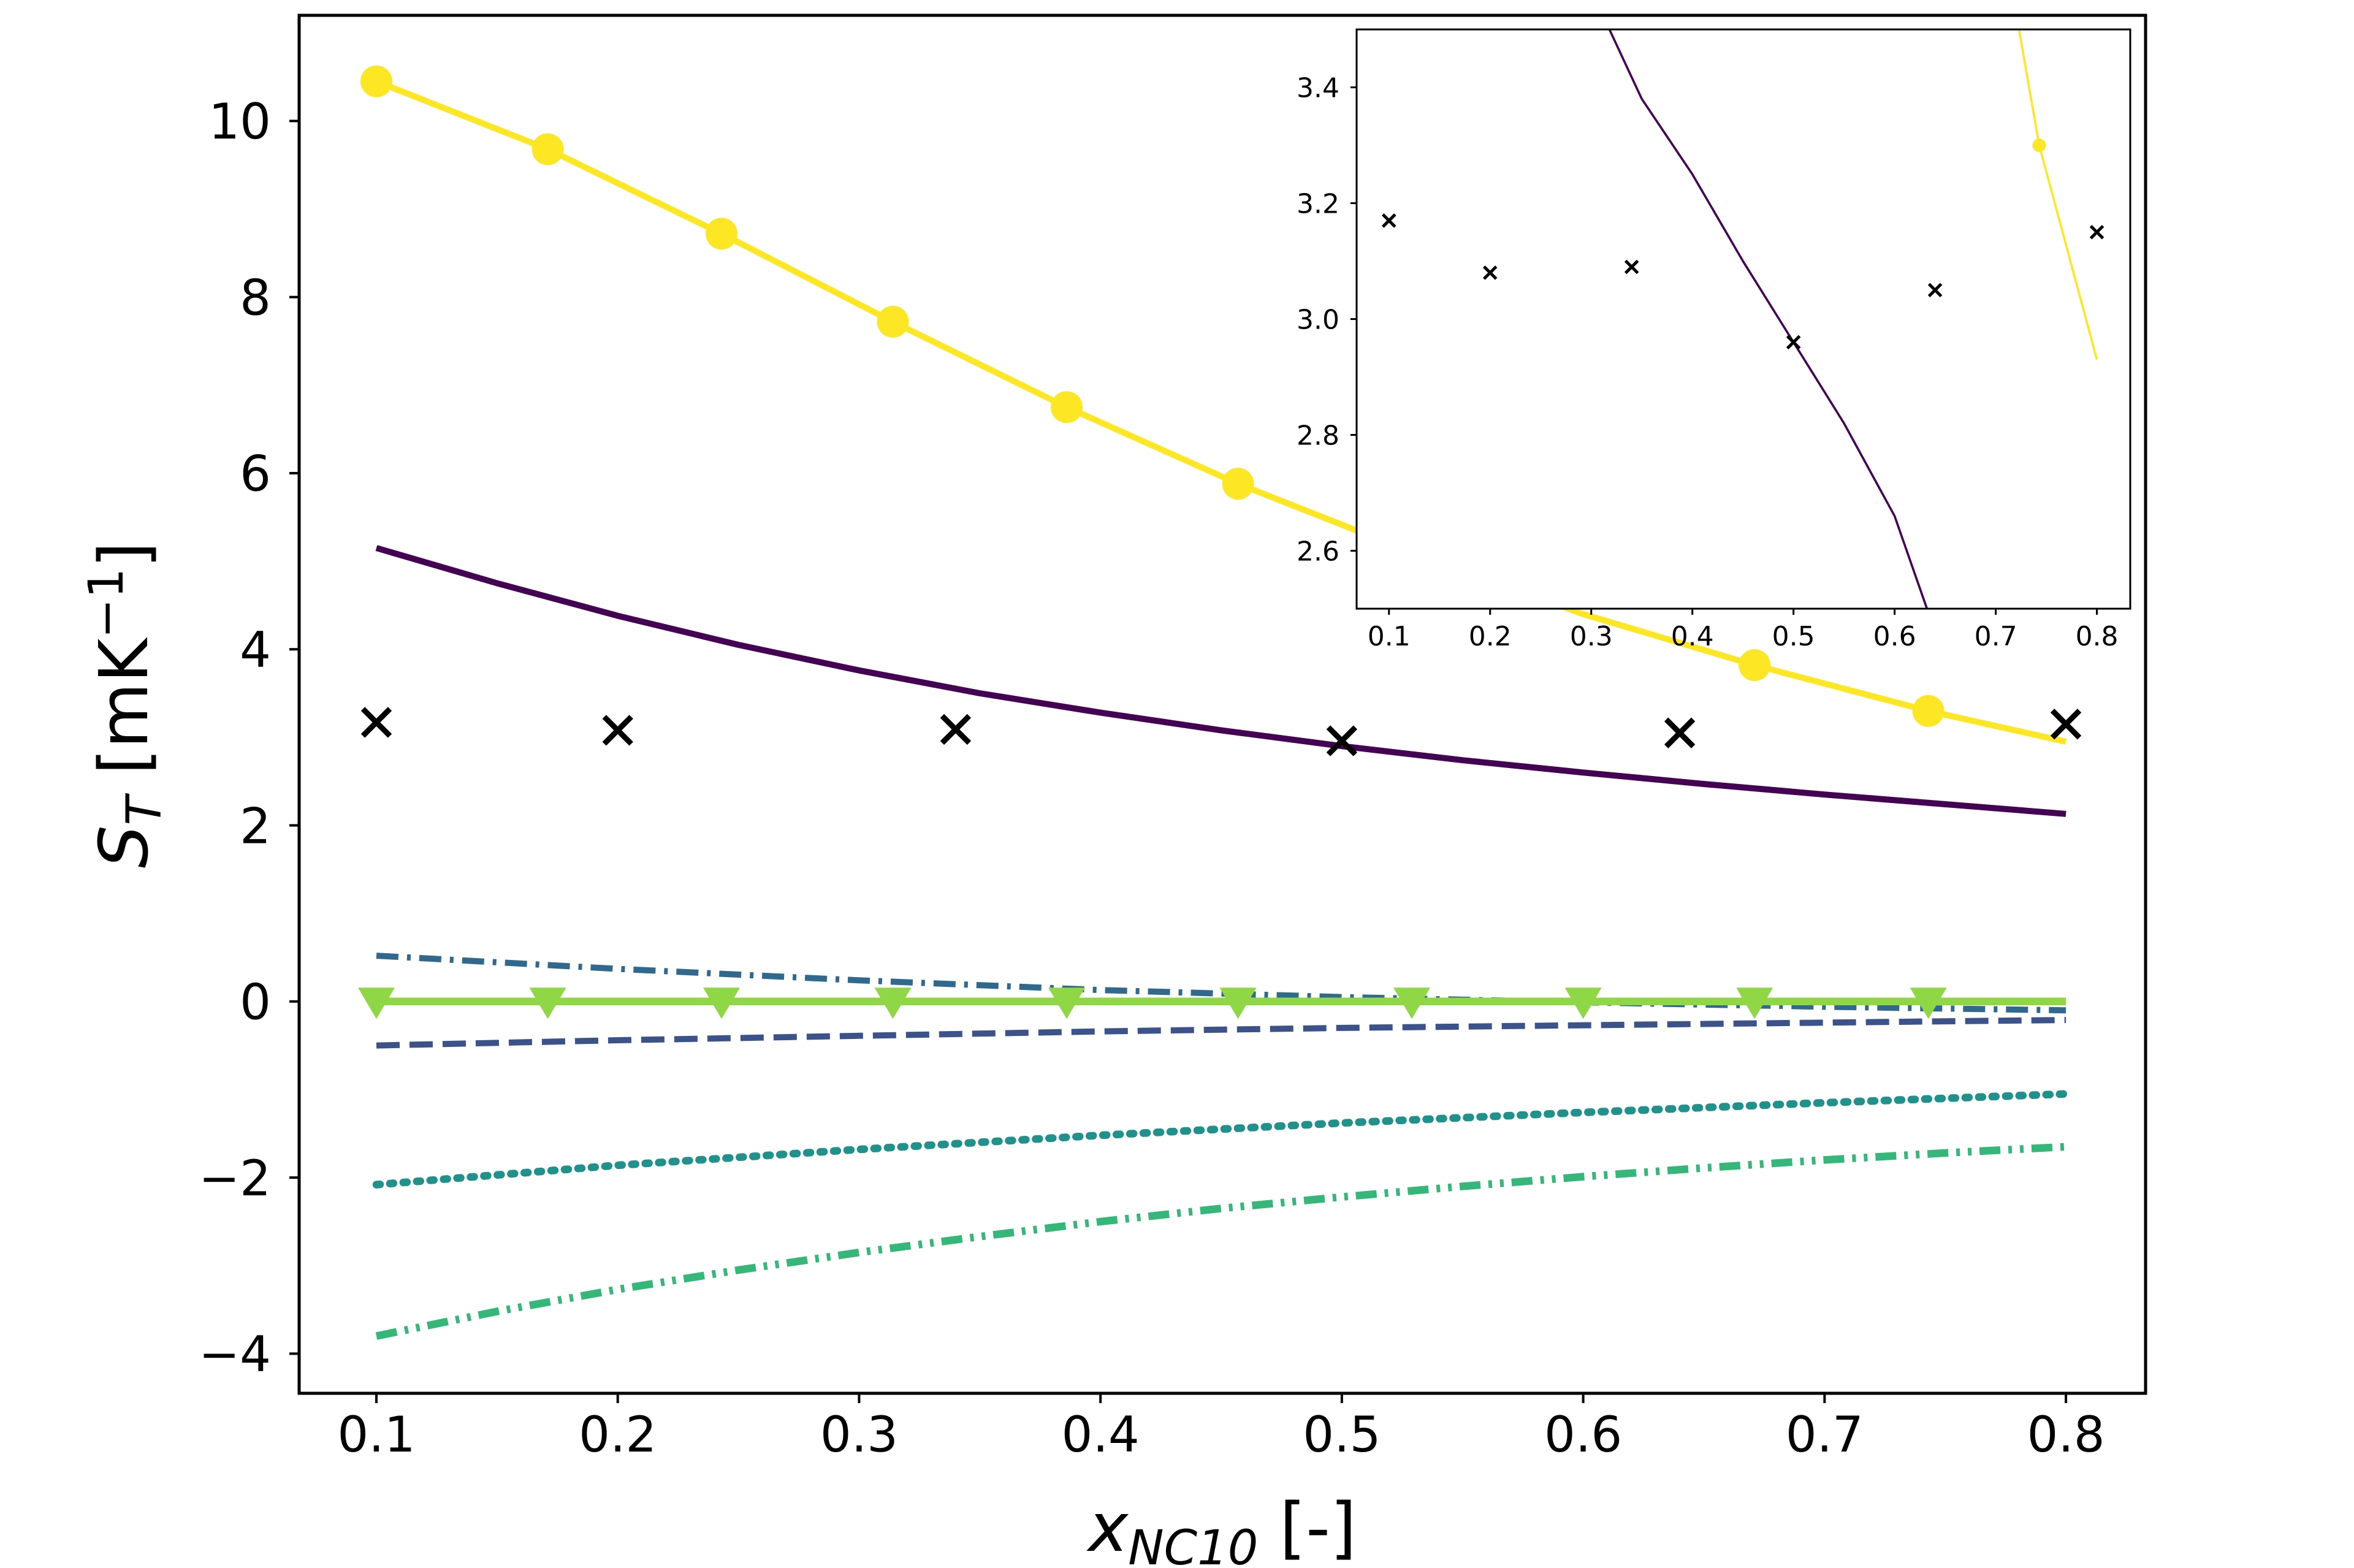  What do you see at coordinates (1490, 637) in the screenshot?
I see `inset-x-tick-label: 0.2` at bounding box center [1490, 637].